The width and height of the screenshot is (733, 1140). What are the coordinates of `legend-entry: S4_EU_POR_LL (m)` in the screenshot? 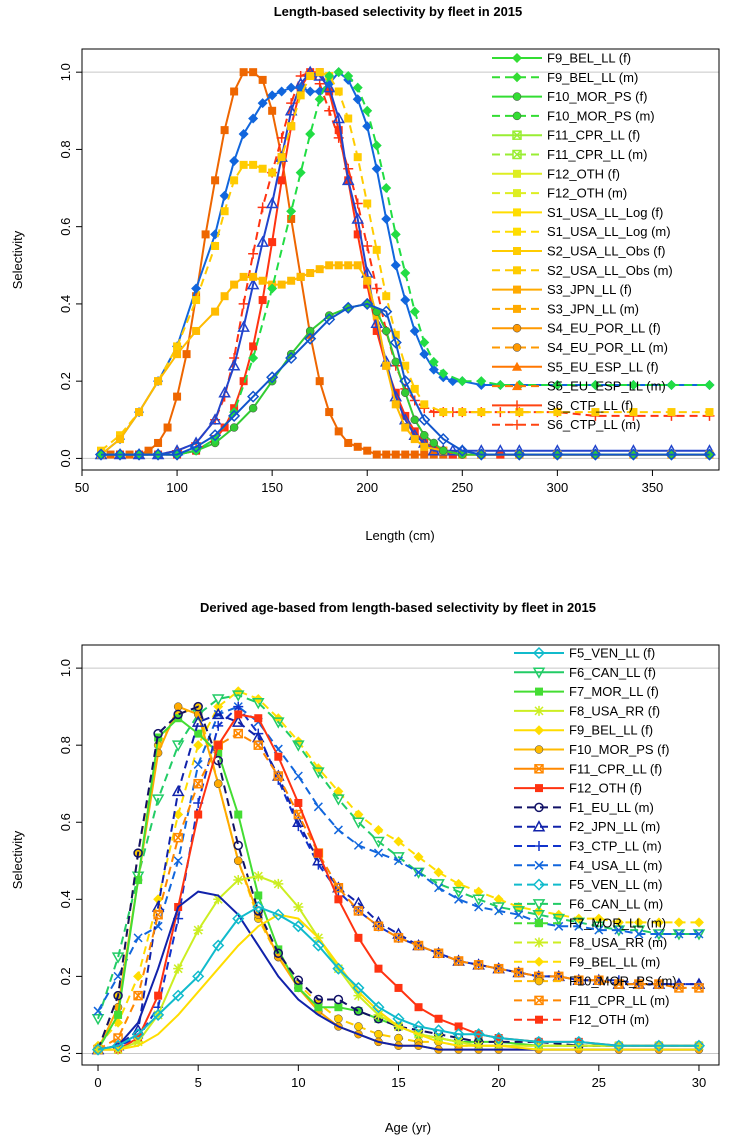 It's located at (580, 347).